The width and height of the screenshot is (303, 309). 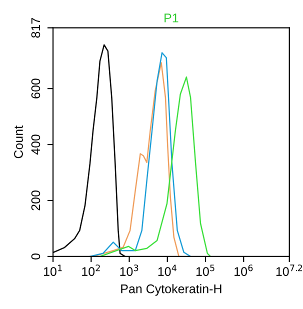 I want to click on x-tick-label: 10$^{6}$, so click(x=243, y=270).